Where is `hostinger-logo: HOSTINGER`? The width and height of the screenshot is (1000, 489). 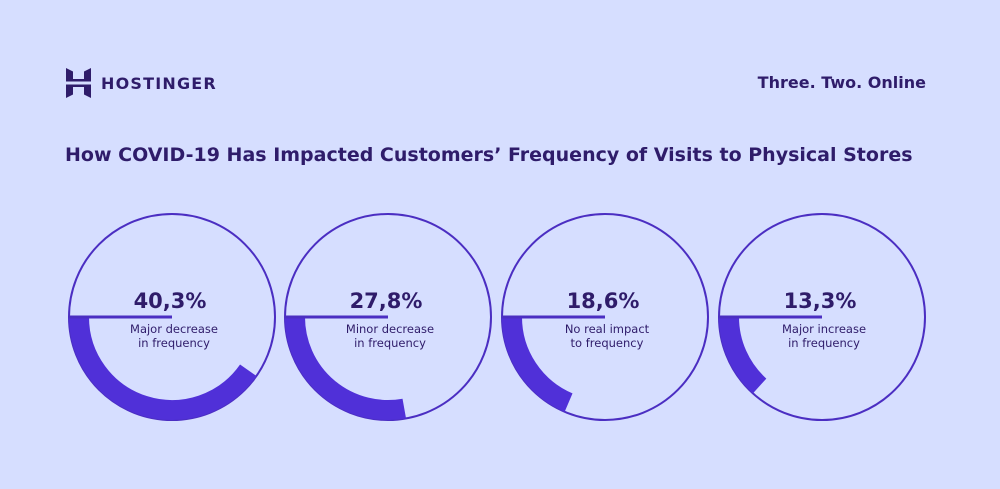
hostinger-logo: HOSTINGER is located at coordinates (141, 83).